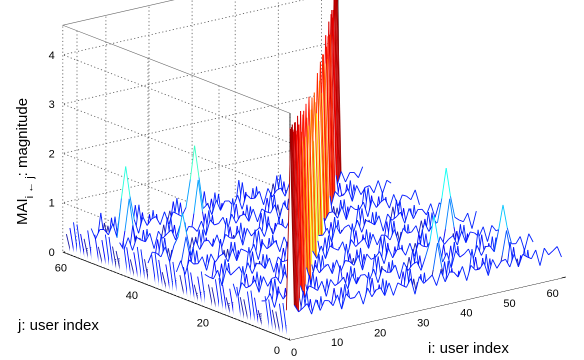  Describe the element at coordinates (52, 204) in the screenshot. I see `z-tick-label: 1` at that location.